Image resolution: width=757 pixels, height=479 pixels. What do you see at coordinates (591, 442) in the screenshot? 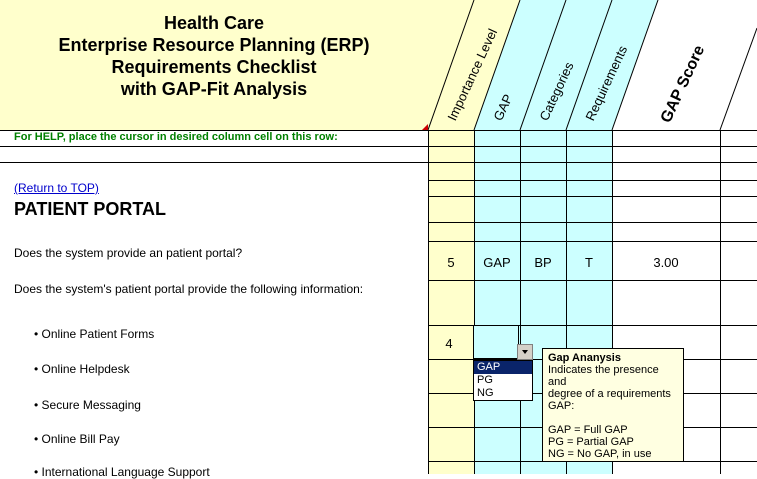
I see `tooltip-line: PG = Partial GAP` at bounding box center [591, 442].